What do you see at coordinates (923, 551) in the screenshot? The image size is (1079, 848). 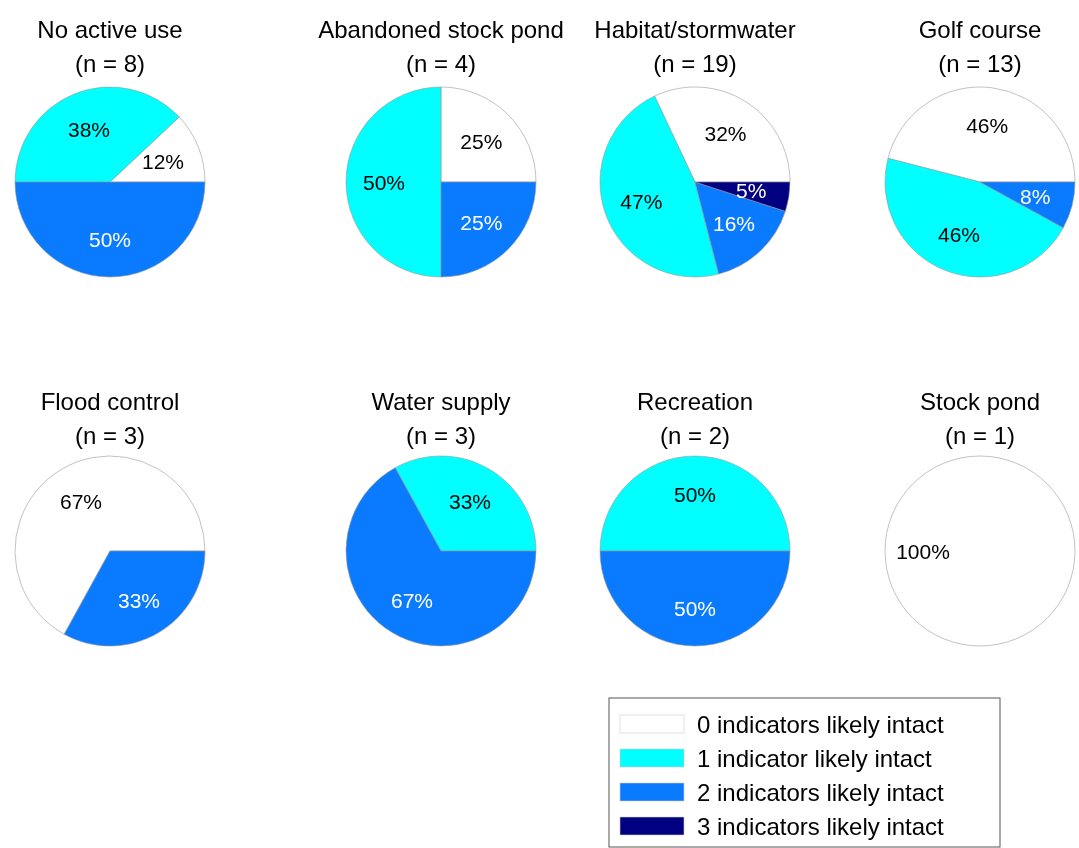 I see `data-label: 100%` at bounding box center [923, 551].